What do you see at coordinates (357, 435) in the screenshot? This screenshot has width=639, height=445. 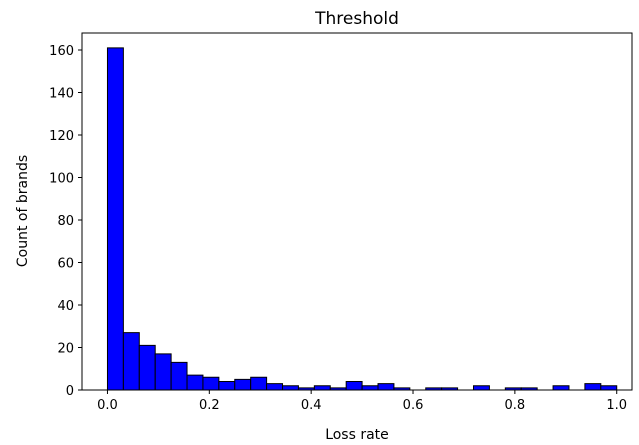 I see `x-axis-label: Loss rate` at bounding box center [357, 435].